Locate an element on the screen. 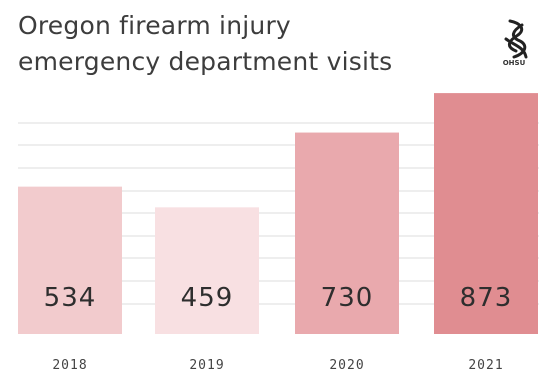  data-label-2019: 459 is located at coordinates (207, 298).